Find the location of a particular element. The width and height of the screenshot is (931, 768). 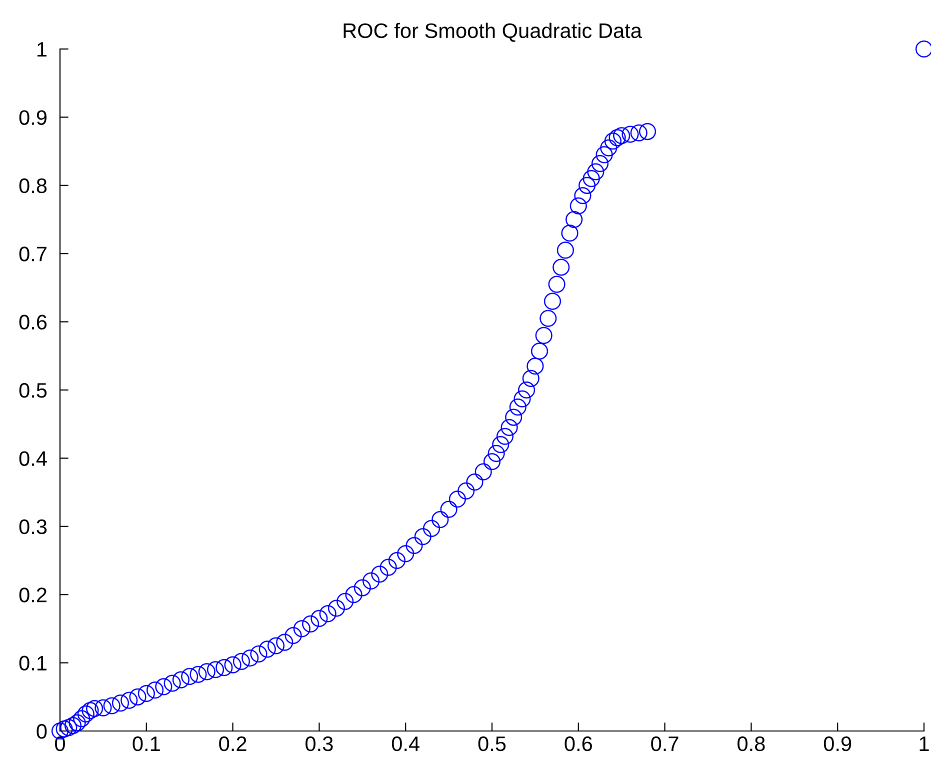

y-tick-label: 0.5 is located at coordinates (33, 390).